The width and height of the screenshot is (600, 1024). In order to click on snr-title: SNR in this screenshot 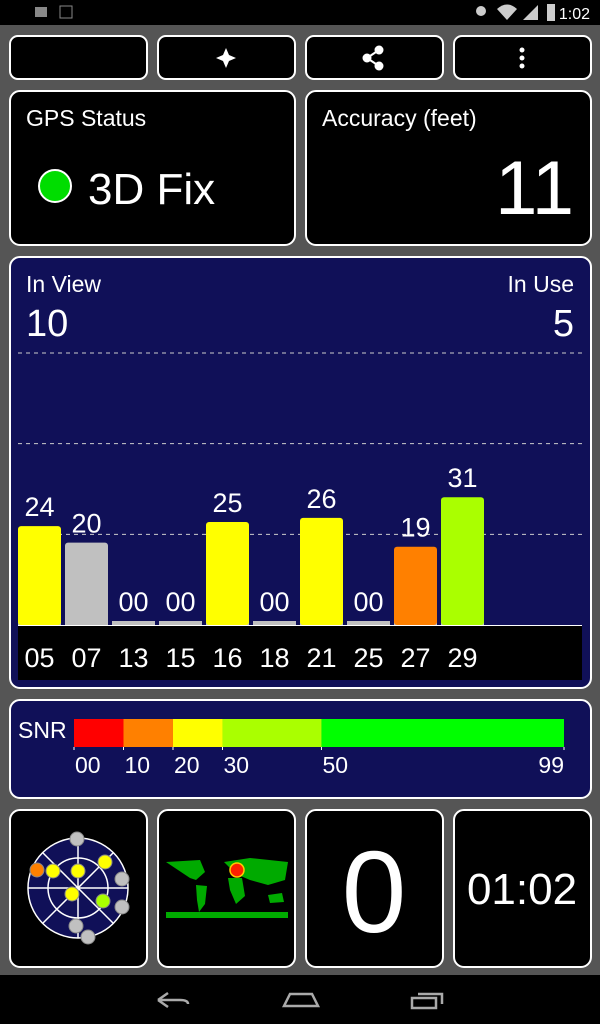, I will do `click(42, 730)`.